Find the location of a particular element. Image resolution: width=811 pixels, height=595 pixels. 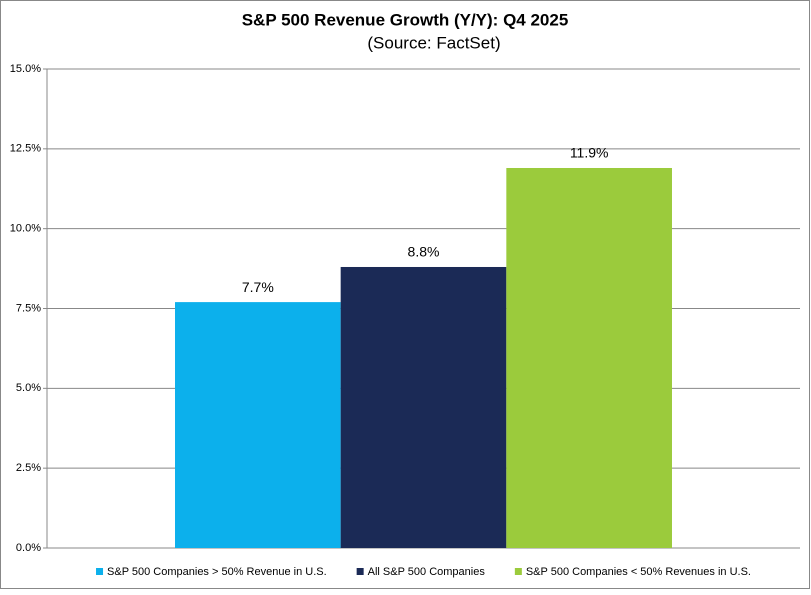

data-label: 7.7% is located at coordinates (258, 287).